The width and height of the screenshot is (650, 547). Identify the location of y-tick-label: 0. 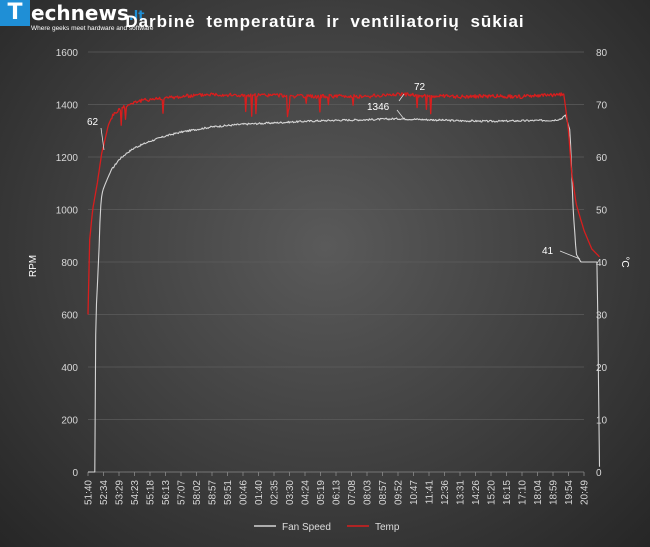
(75, 473).